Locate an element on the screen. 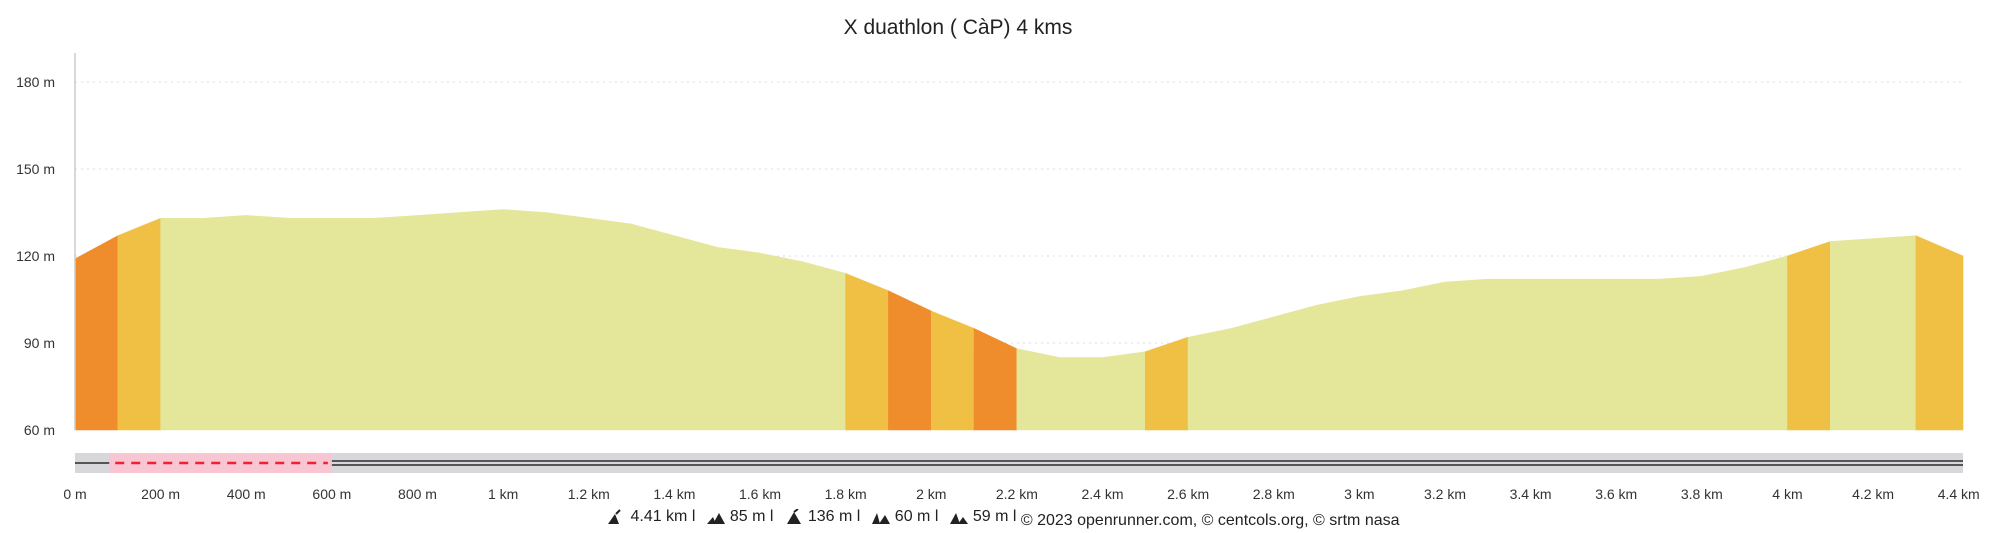 The image size is (2000, 533). x-tick-label: 400 m is located at coordinates (246, 494).